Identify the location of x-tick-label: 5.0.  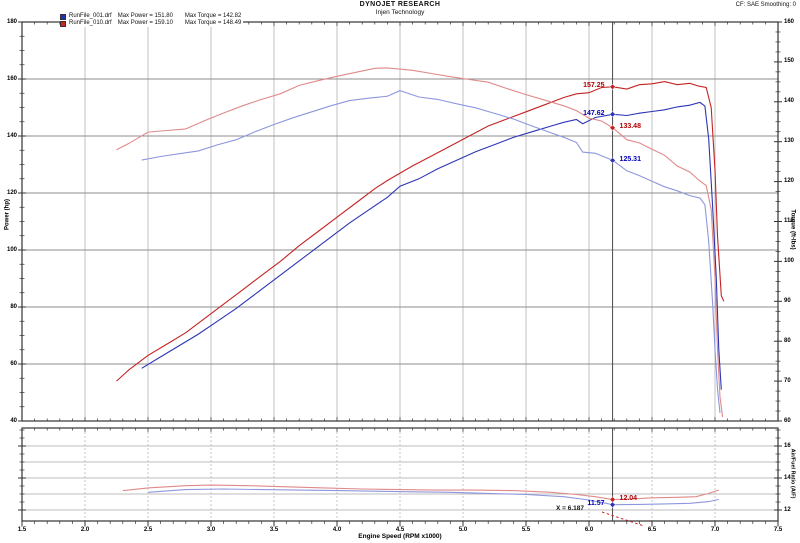
(463, 530).